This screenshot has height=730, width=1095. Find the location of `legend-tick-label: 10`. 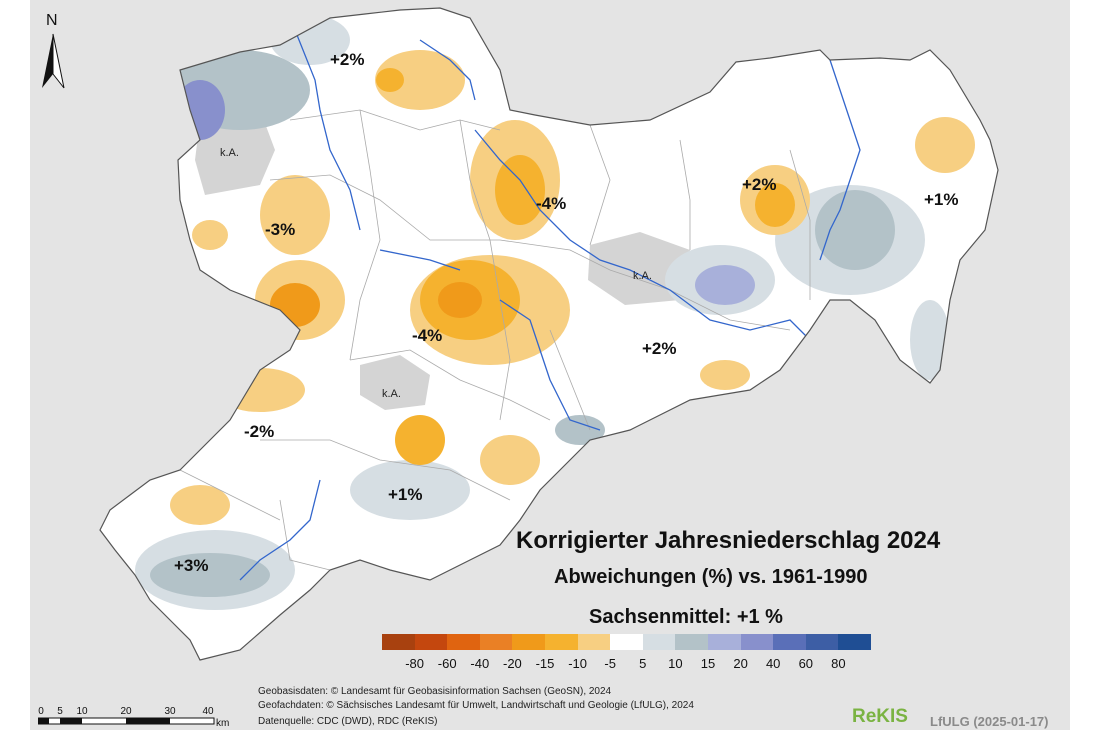

legend-tick-label: 10 is located at coordinates (675, 663).